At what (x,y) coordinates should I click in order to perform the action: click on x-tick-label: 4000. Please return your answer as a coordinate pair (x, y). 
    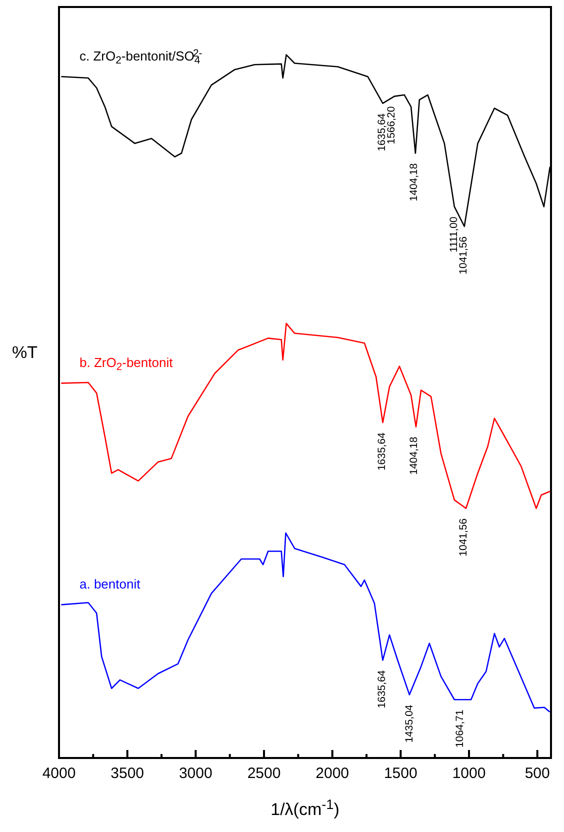
    Looking at the image, I should click on (59, 773).